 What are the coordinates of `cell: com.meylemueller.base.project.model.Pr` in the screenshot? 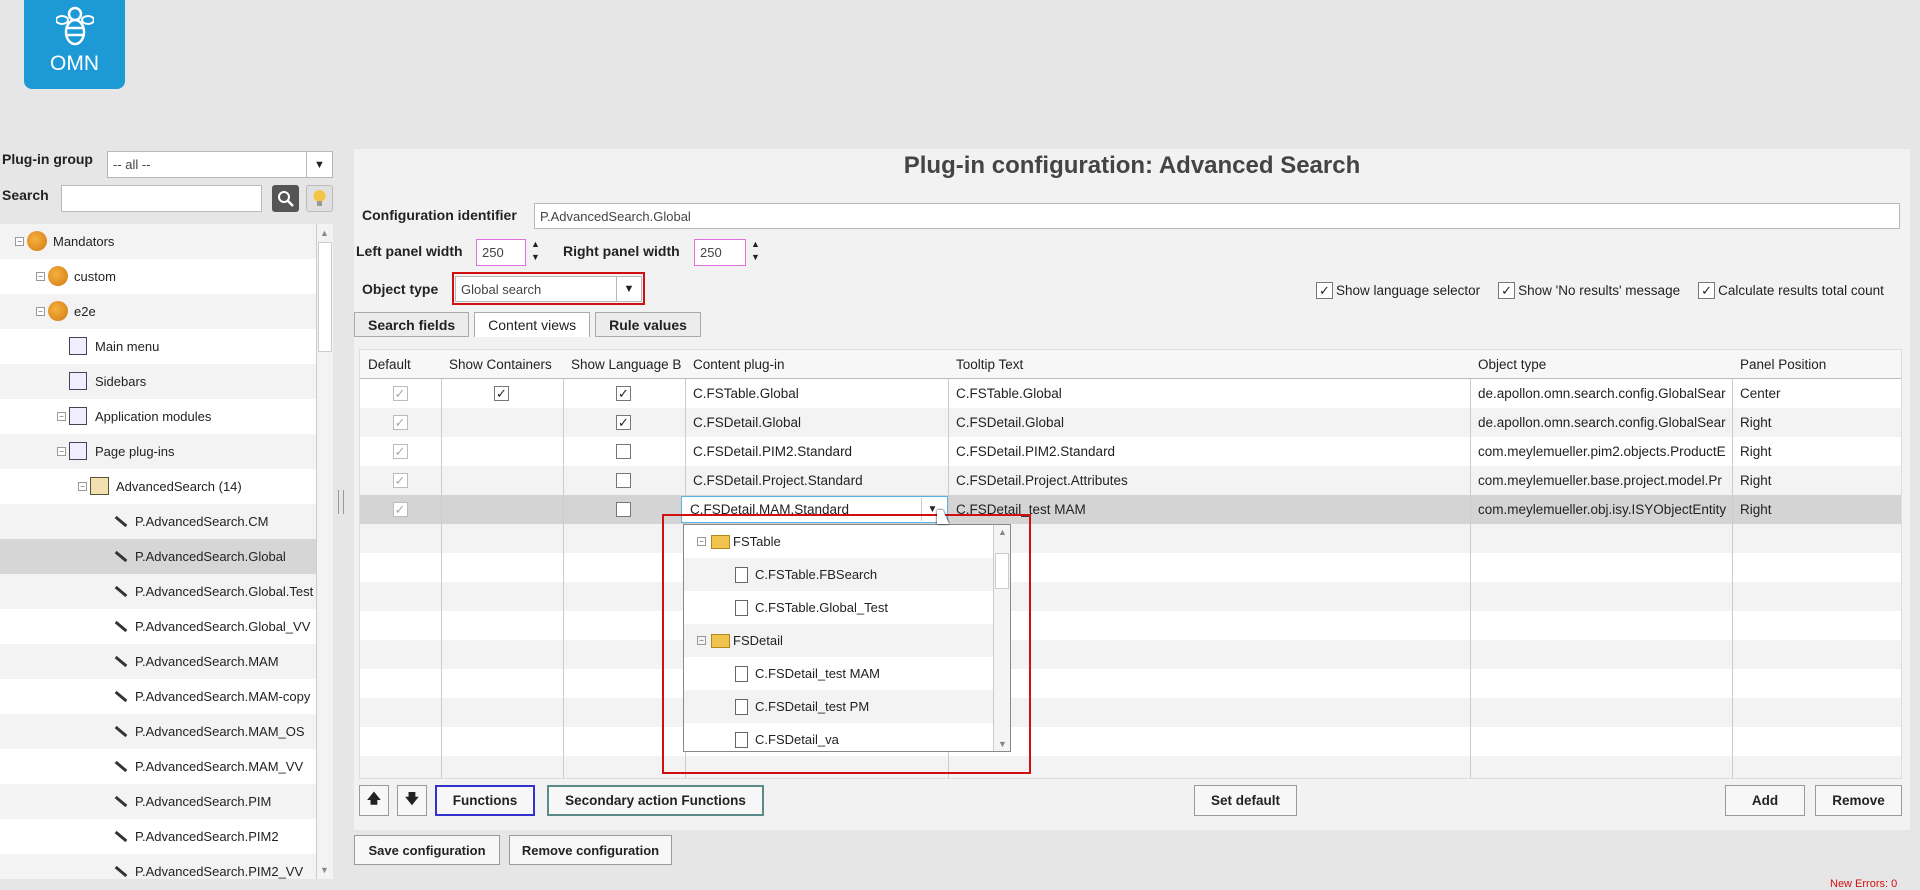 It's located at (1600, 480).